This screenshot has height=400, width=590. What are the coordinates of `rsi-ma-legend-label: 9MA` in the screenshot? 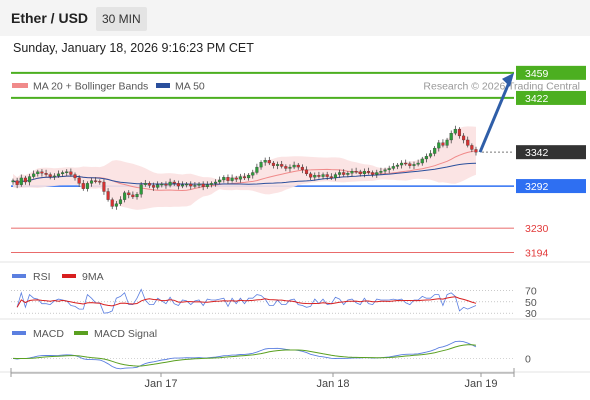 It's located at (93, 277).